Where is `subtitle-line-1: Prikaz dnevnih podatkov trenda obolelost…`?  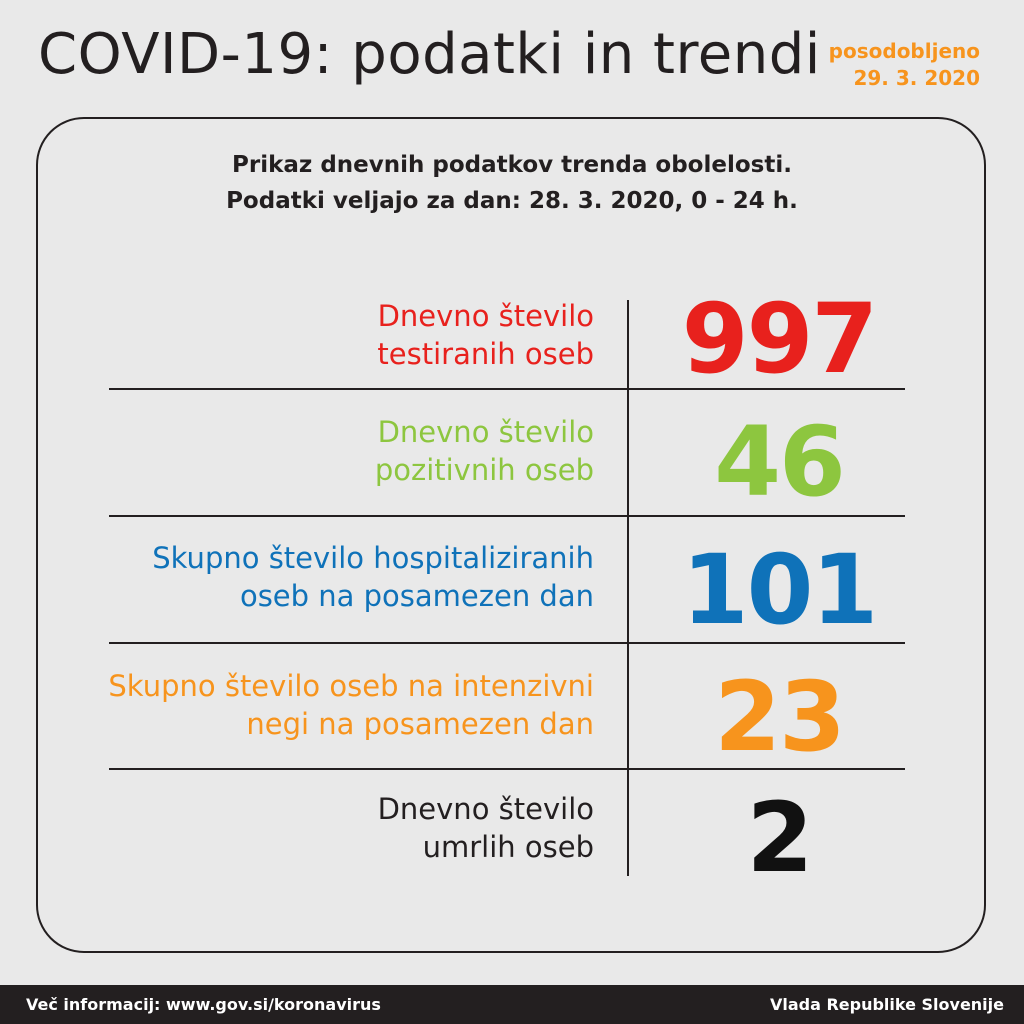
subtitle-line-1: Prikaz dnevnih podatkov trenda obolelost… is located at coordinates (512, 165).